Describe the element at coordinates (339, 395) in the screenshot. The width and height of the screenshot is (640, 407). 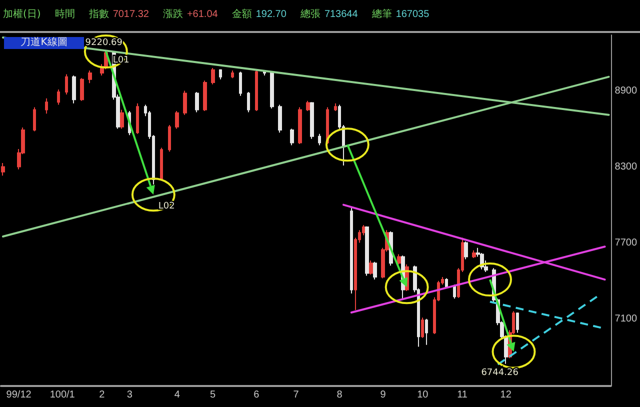
I see `x-tick-label: 8` at that location.